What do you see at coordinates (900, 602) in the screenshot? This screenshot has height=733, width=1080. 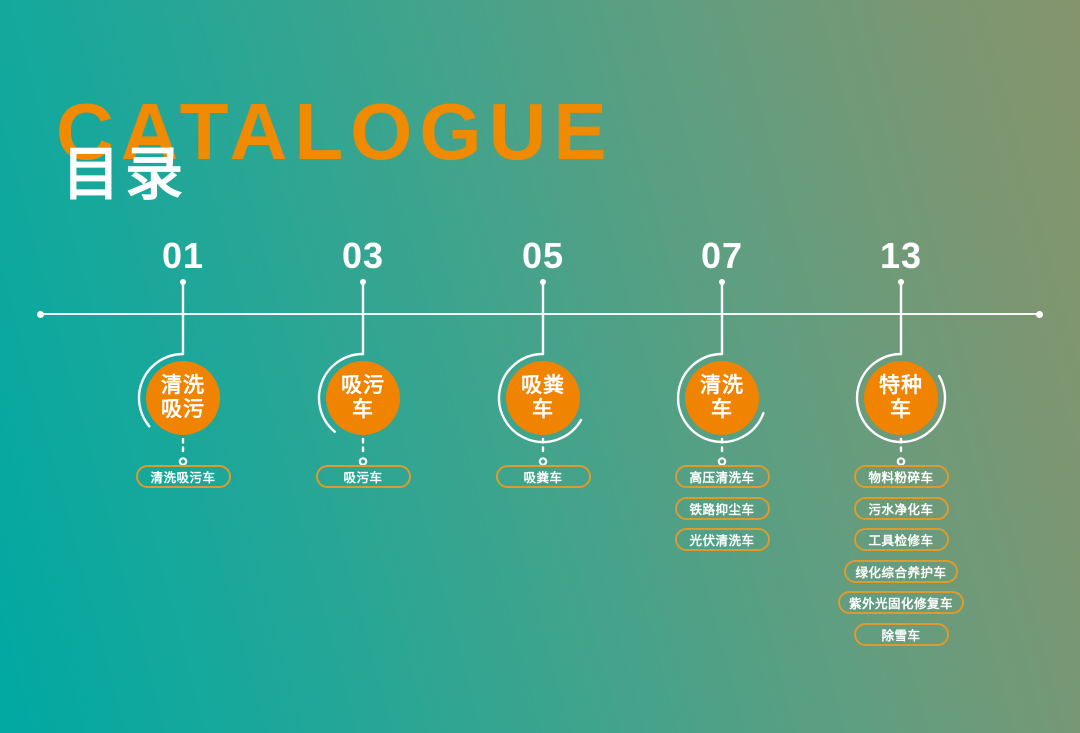 I see `item-pill: 紫外光固化修复车` at bounding box center [900, 602].